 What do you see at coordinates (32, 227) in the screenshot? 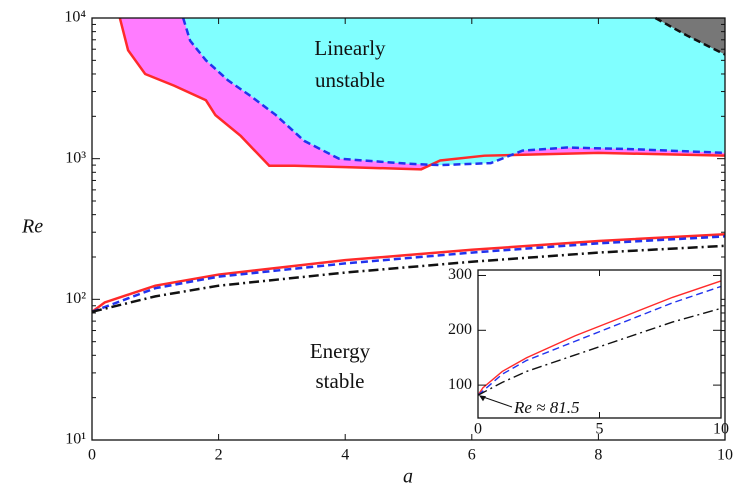
I see `y-axis-label: Re` at bounding box center [32, 227].